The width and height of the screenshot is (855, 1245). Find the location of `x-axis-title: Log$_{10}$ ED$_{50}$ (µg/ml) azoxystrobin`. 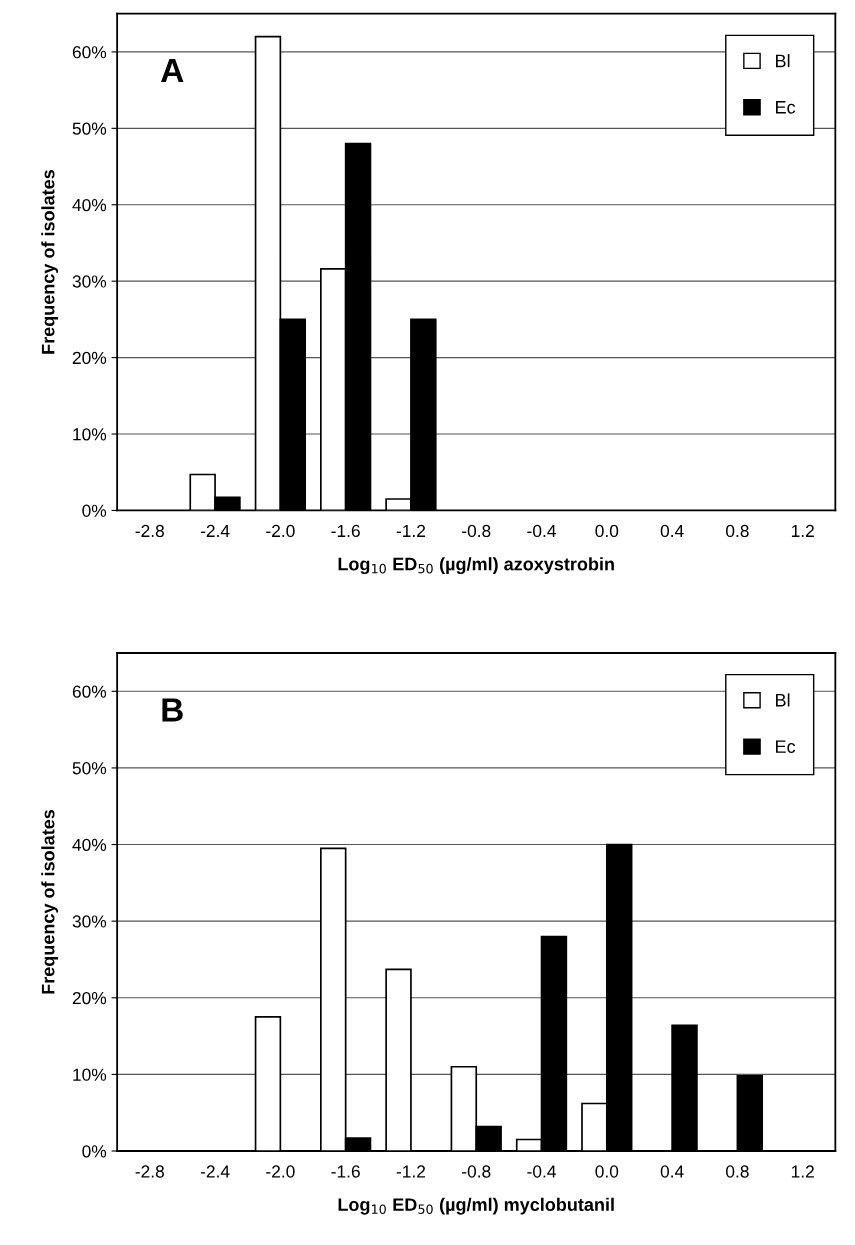

x-axis-title: Log$_{10}$ ED$_{50}$ (µg/ml) azoxystrobin is located at coordinates (476, 566).